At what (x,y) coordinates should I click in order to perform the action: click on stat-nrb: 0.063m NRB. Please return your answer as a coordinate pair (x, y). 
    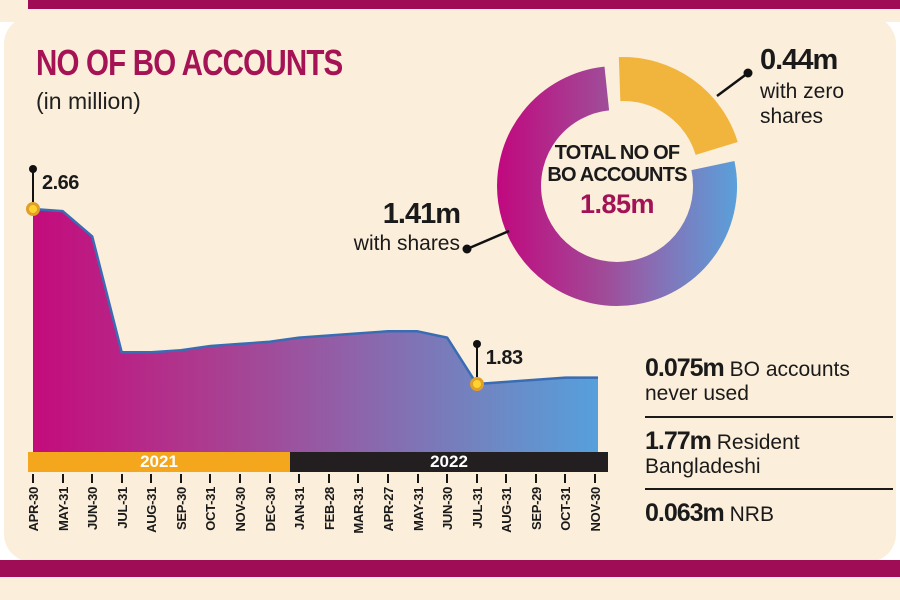
    Looking at the image, I should click on (769, 518).